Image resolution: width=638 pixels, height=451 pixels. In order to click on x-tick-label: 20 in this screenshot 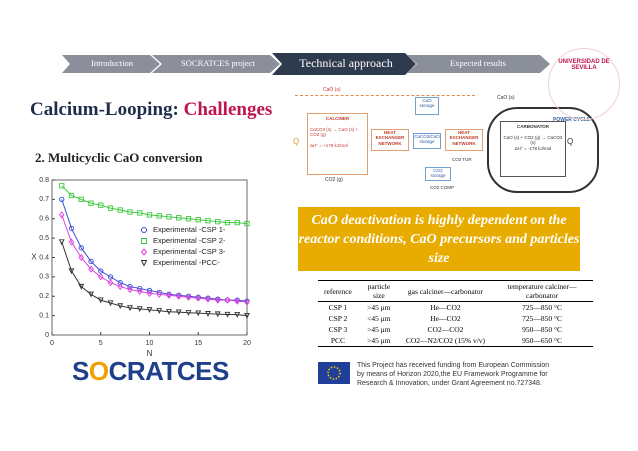, I will do `click(247, 343)`.